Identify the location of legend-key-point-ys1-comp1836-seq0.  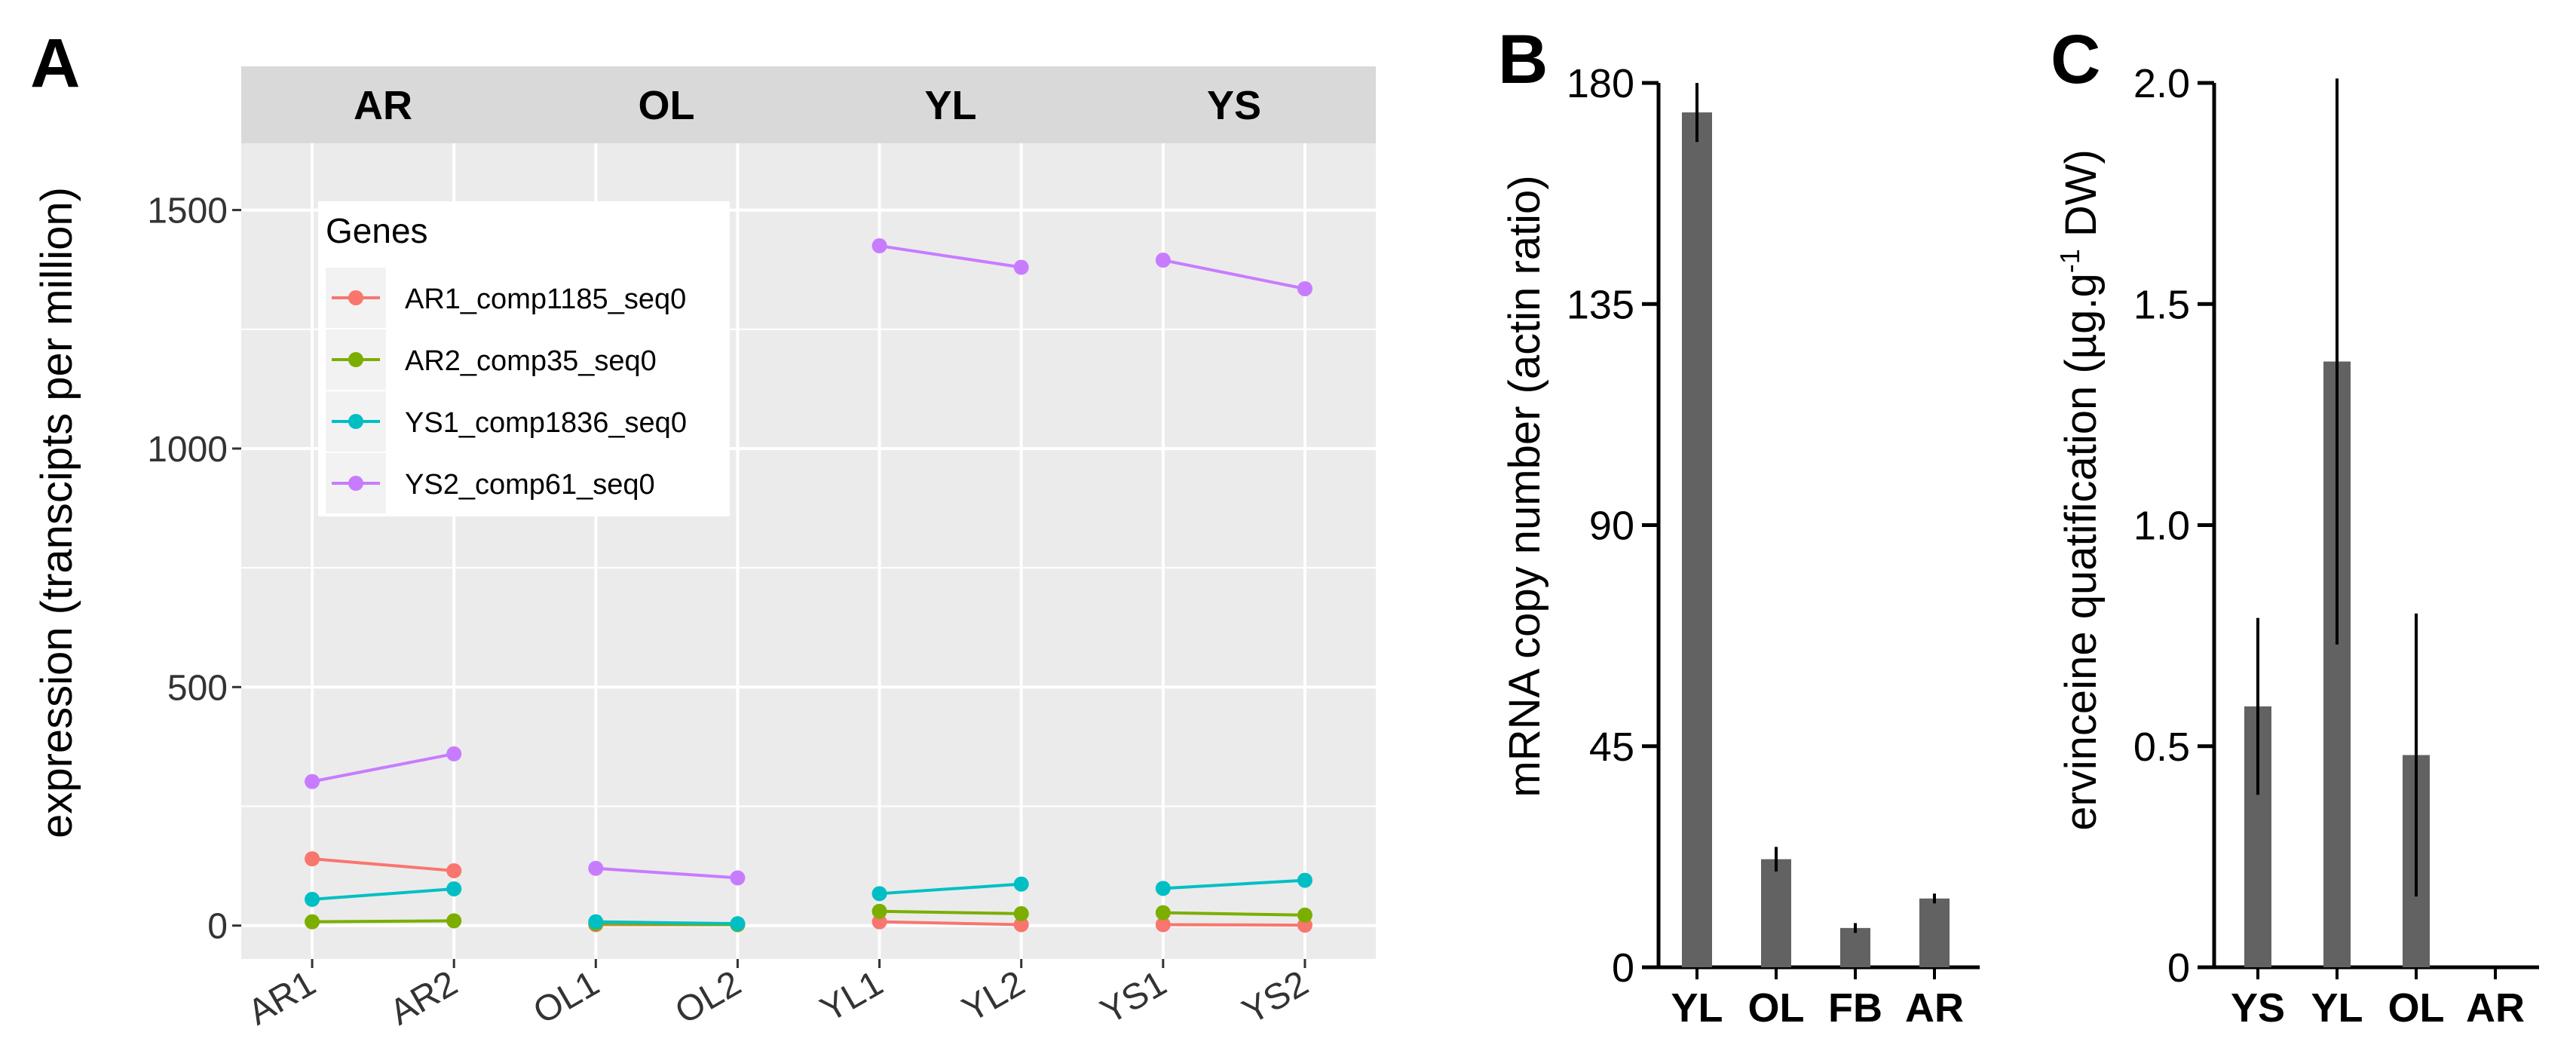
(355, 421).